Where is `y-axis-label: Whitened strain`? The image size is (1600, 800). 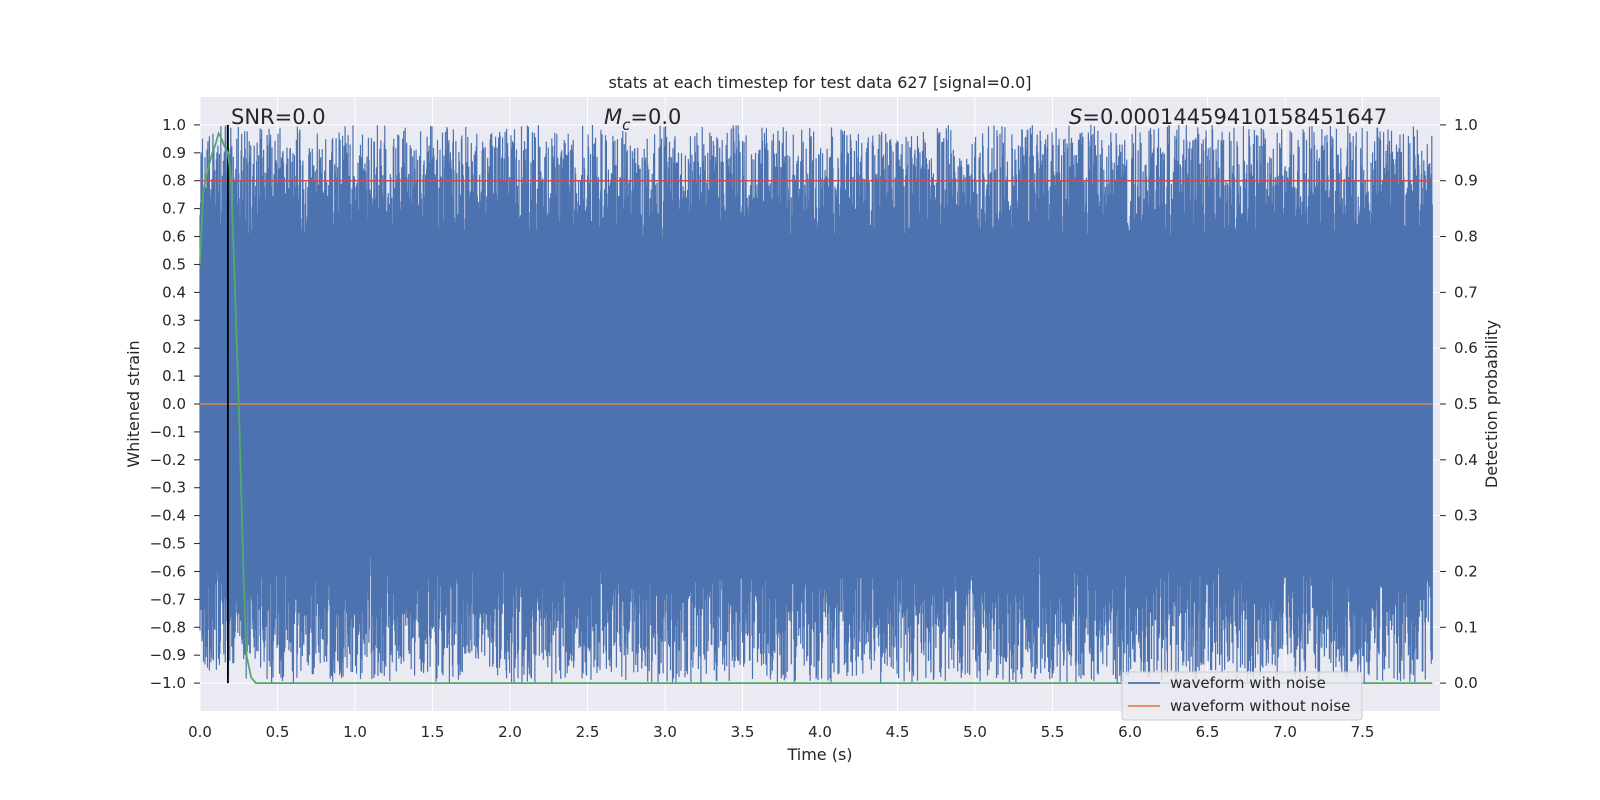
y-axis-label: Whitened strain is located at coordinates (133, 403).